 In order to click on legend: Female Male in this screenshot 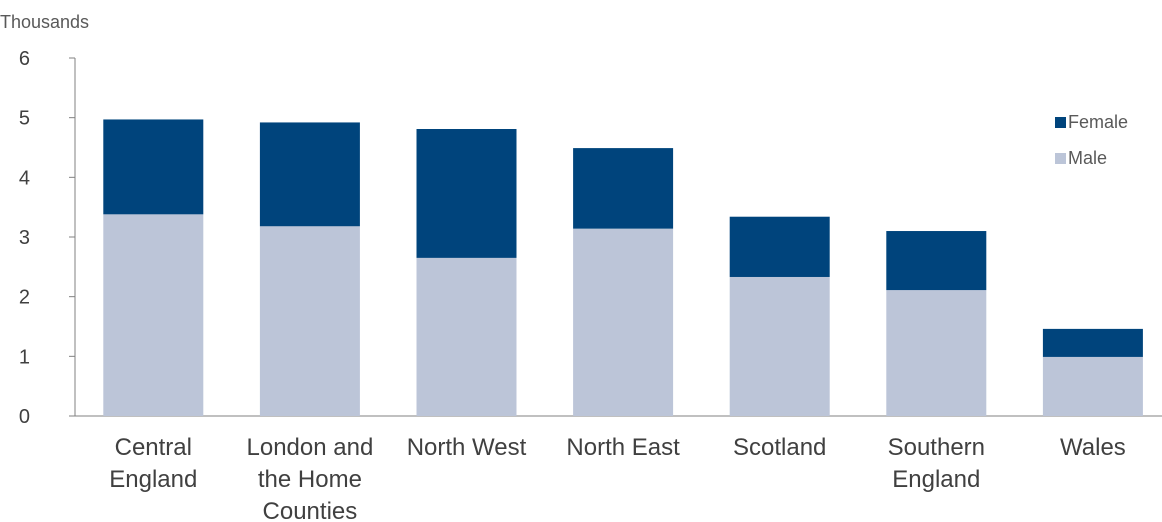, I will do `click(1091, 140)`.